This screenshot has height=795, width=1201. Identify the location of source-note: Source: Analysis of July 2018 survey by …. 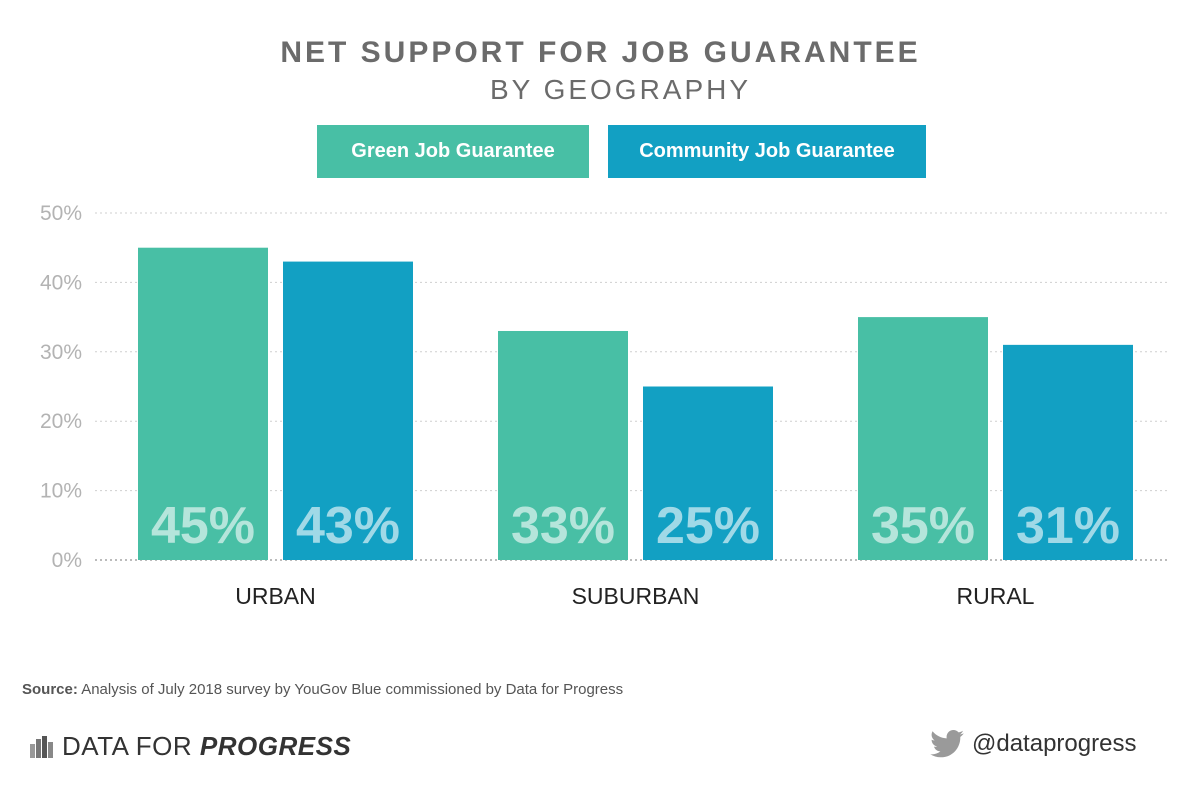
(322, 689).